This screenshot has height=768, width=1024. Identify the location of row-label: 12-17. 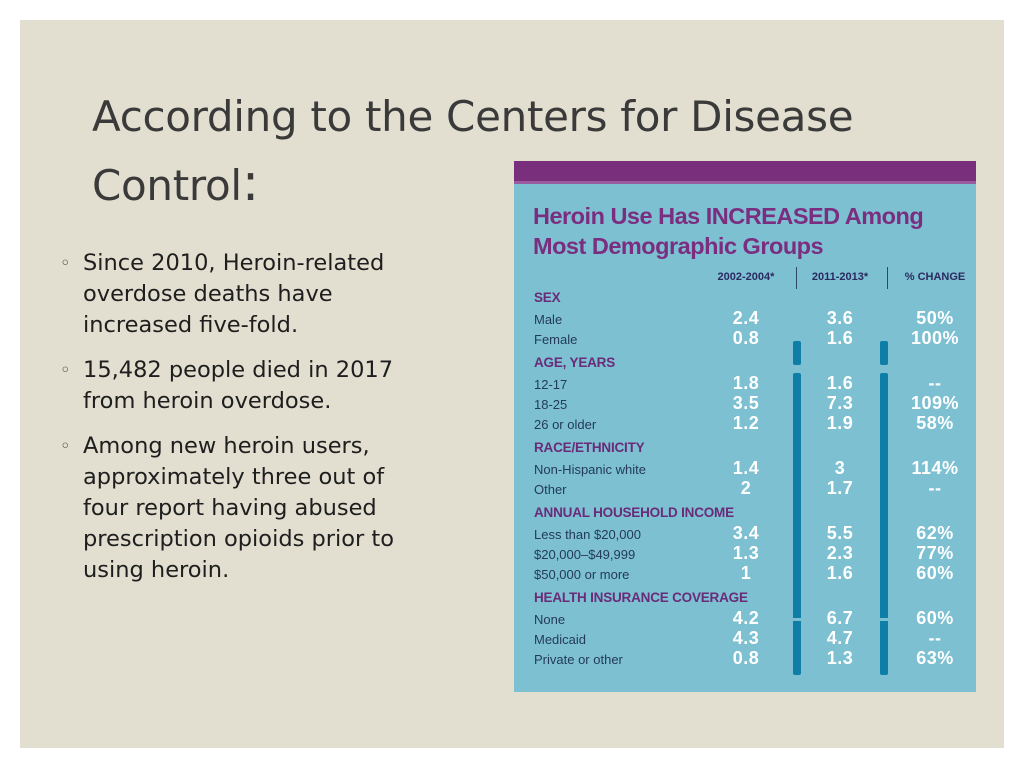
(551, 384).